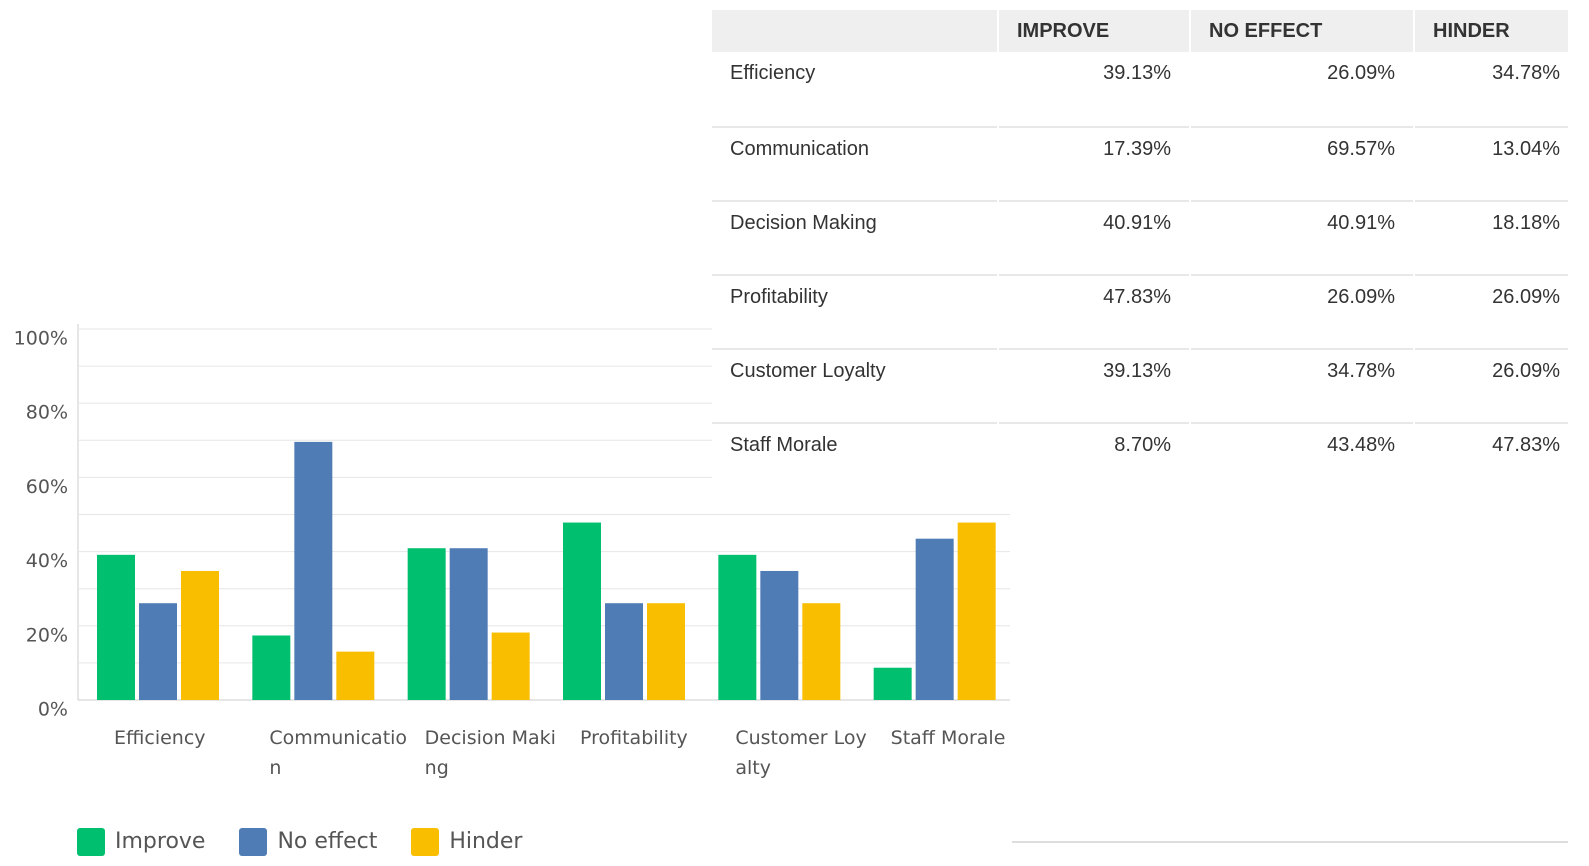 This screenshot has height=866, width=1589. What do you see at coordinates (47, 635) in the screenshot?
I see `y-tick-label: 20%` at bounding box center [47, 635].